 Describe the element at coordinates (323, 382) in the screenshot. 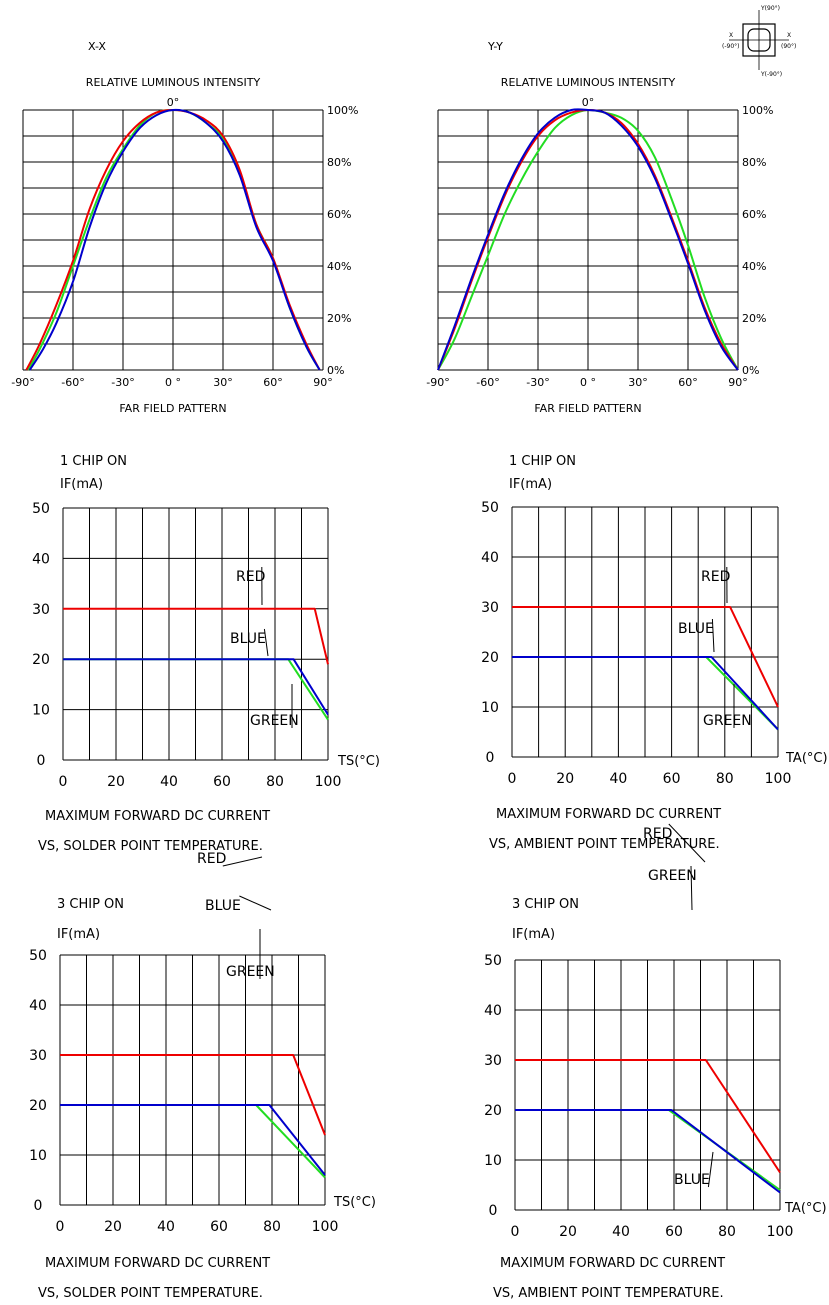

I see `x-tick-label: 90°` at that location.